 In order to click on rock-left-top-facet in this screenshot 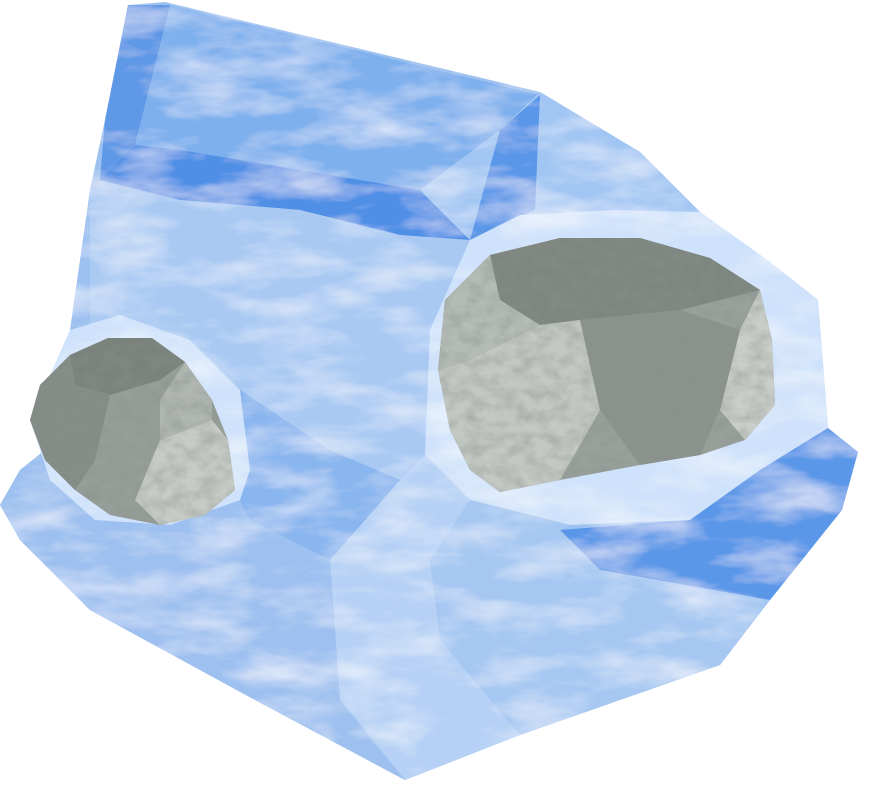, I will do `click(127, 366)`.